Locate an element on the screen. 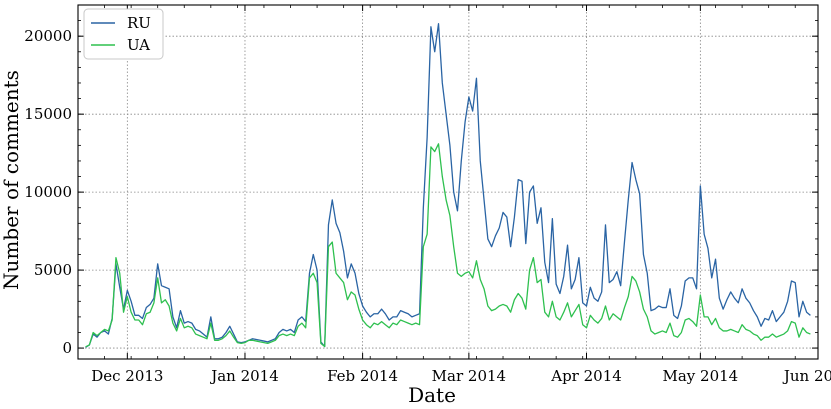  y-tick-label: 15000 is located at coordinates (48, 114).